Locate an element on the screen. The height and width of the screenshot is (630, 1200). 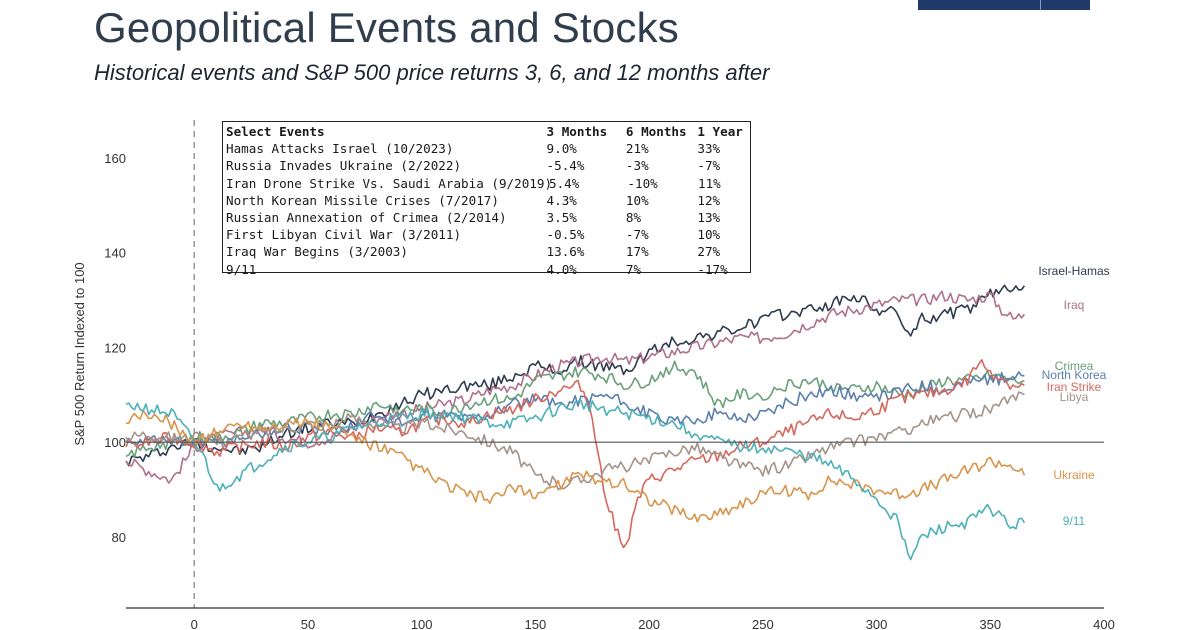
table-cell-3-months: 4.0% is located at coordinates (561, 269).